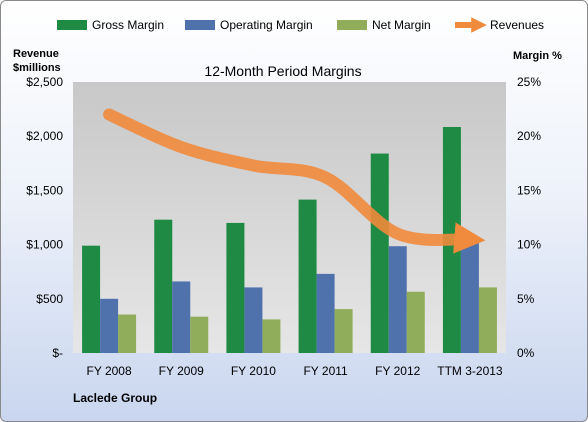  Describe the element at coordinates (325, 371) in the screenshot. I see `x-tick-label: FY 2011` at that location.